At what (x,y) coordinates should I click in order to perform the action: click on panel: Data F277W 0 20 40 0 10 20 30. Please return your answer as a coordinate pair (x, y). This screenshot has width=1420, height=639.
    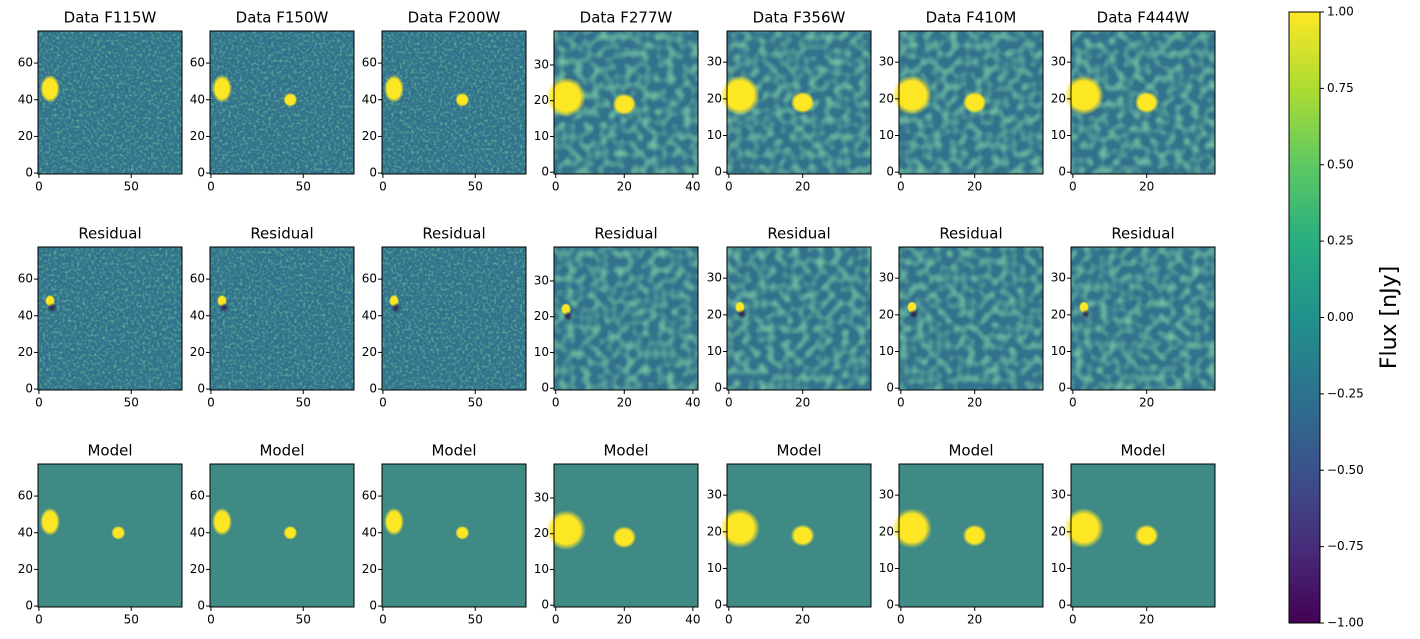
    Looking at the image, I should click on (617, 101).